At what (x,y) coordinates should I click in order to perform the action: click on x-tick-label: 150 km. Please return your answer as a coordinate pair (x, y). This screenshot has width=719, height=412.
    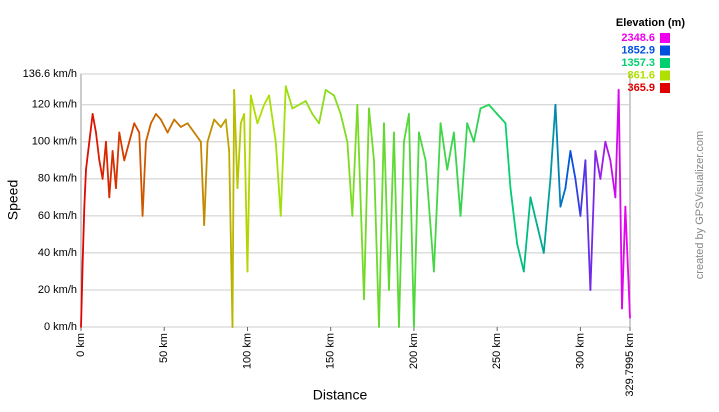
    Looking at the image, I should click on (331, 351).